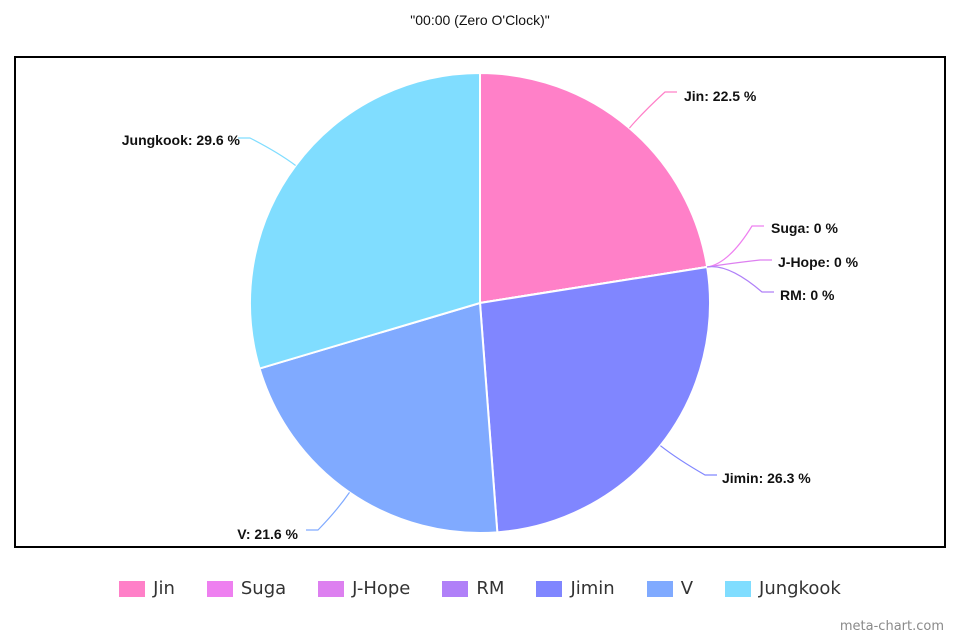 The image size is (960, 640). Describe the element at coordinates (720, 96) in the screenshot. I see `slice-label-jin: Jin: 22.5 %` at that location.